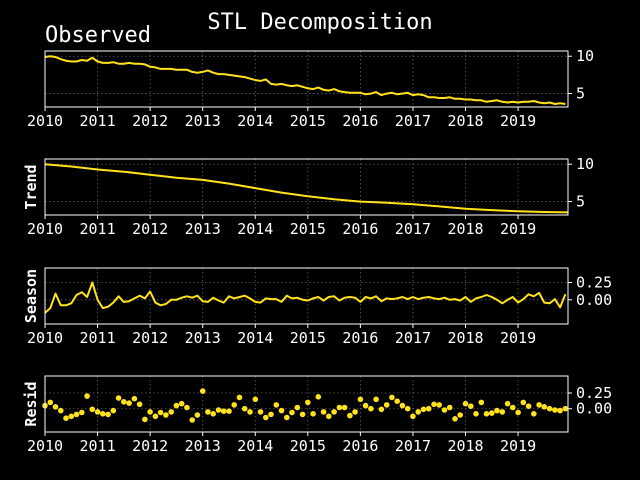 The height and width of the screenshot is (480, 640). Describe the element at coordinates (255, 338) in the screenshot. I see `x-tick-label: 2014` at that location.